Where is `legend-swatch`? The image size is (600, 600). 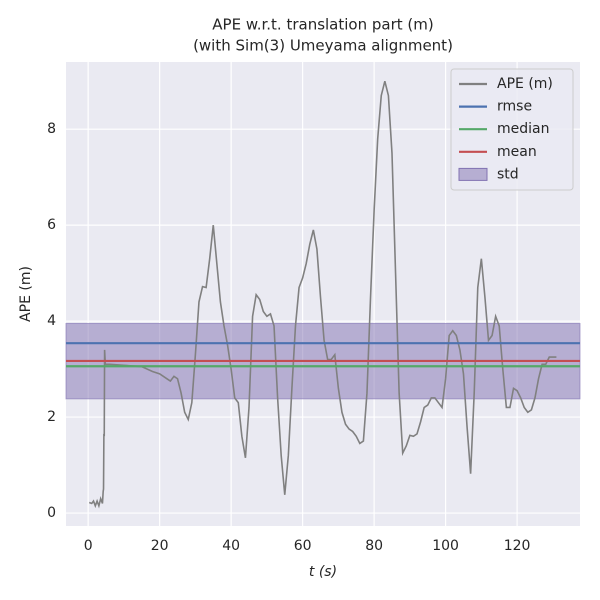 legend-swatch is located at coordinates (473, 174).